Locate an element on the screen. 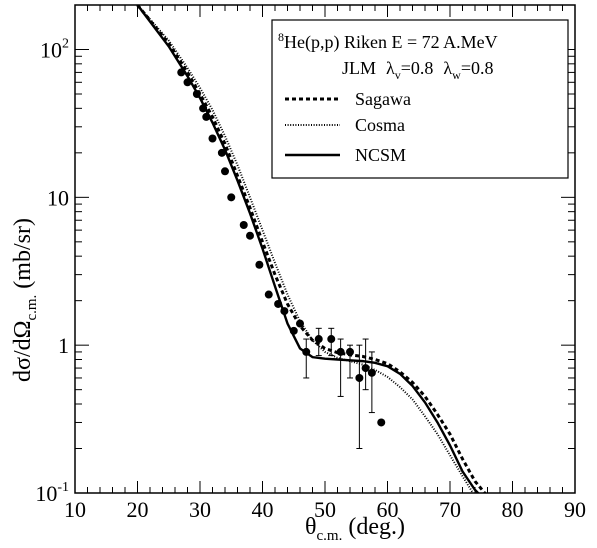  x-tick-label: 10 is located at coordinates (75, 509).